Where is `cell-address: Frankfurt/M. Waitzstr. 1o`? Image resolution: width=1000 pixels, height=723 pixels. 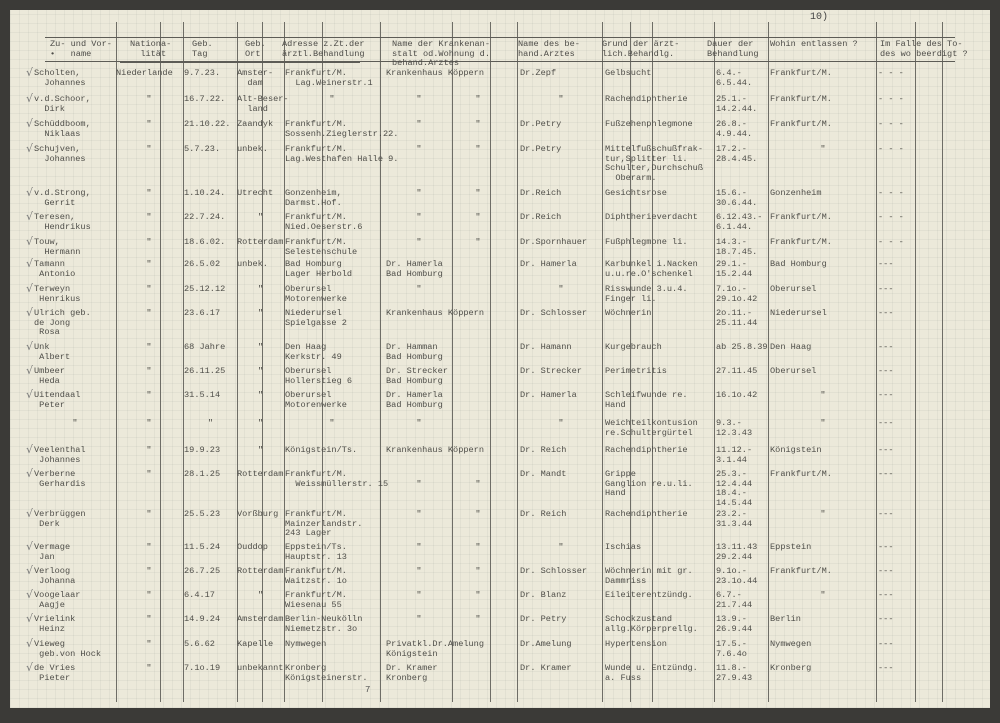 cell-address: Frankfurt/M. Waitzstr. 1o is located at coordinates (316, 576).